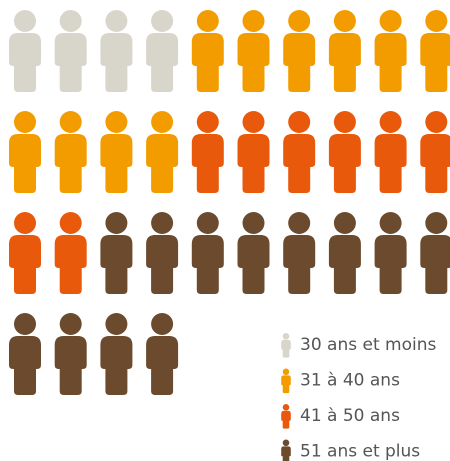 The image size is (450, 461). Describe the element at coordinates (350, 381) in the screenshot. I see `legend-label: 31 à 40 ans` at that location.